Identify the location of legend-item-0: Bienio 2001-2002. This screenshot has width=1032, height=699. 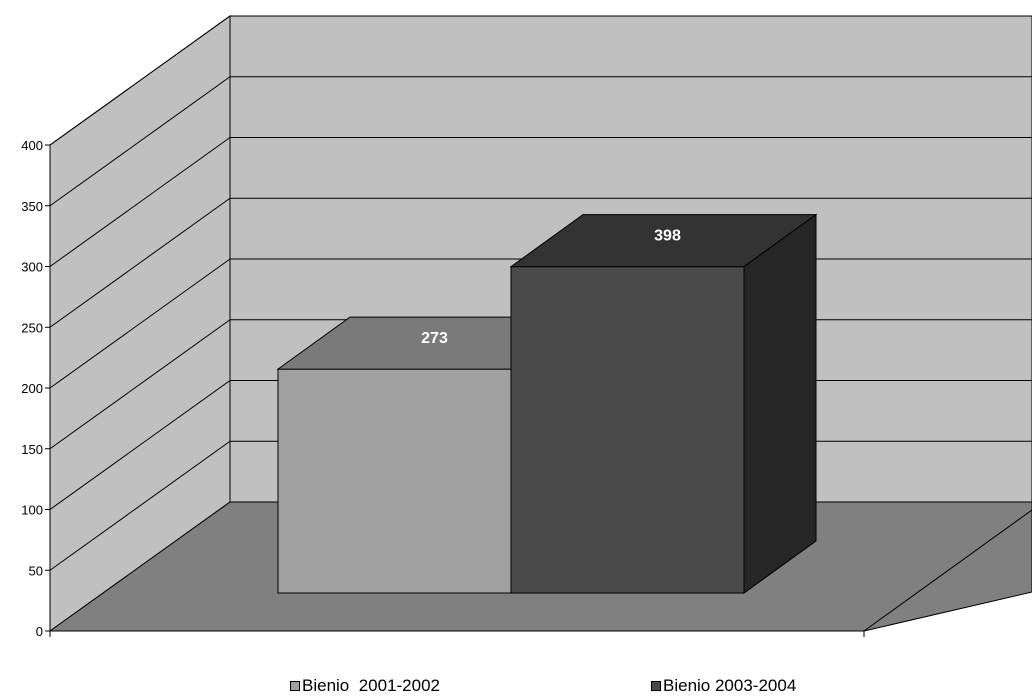
(365, 686).